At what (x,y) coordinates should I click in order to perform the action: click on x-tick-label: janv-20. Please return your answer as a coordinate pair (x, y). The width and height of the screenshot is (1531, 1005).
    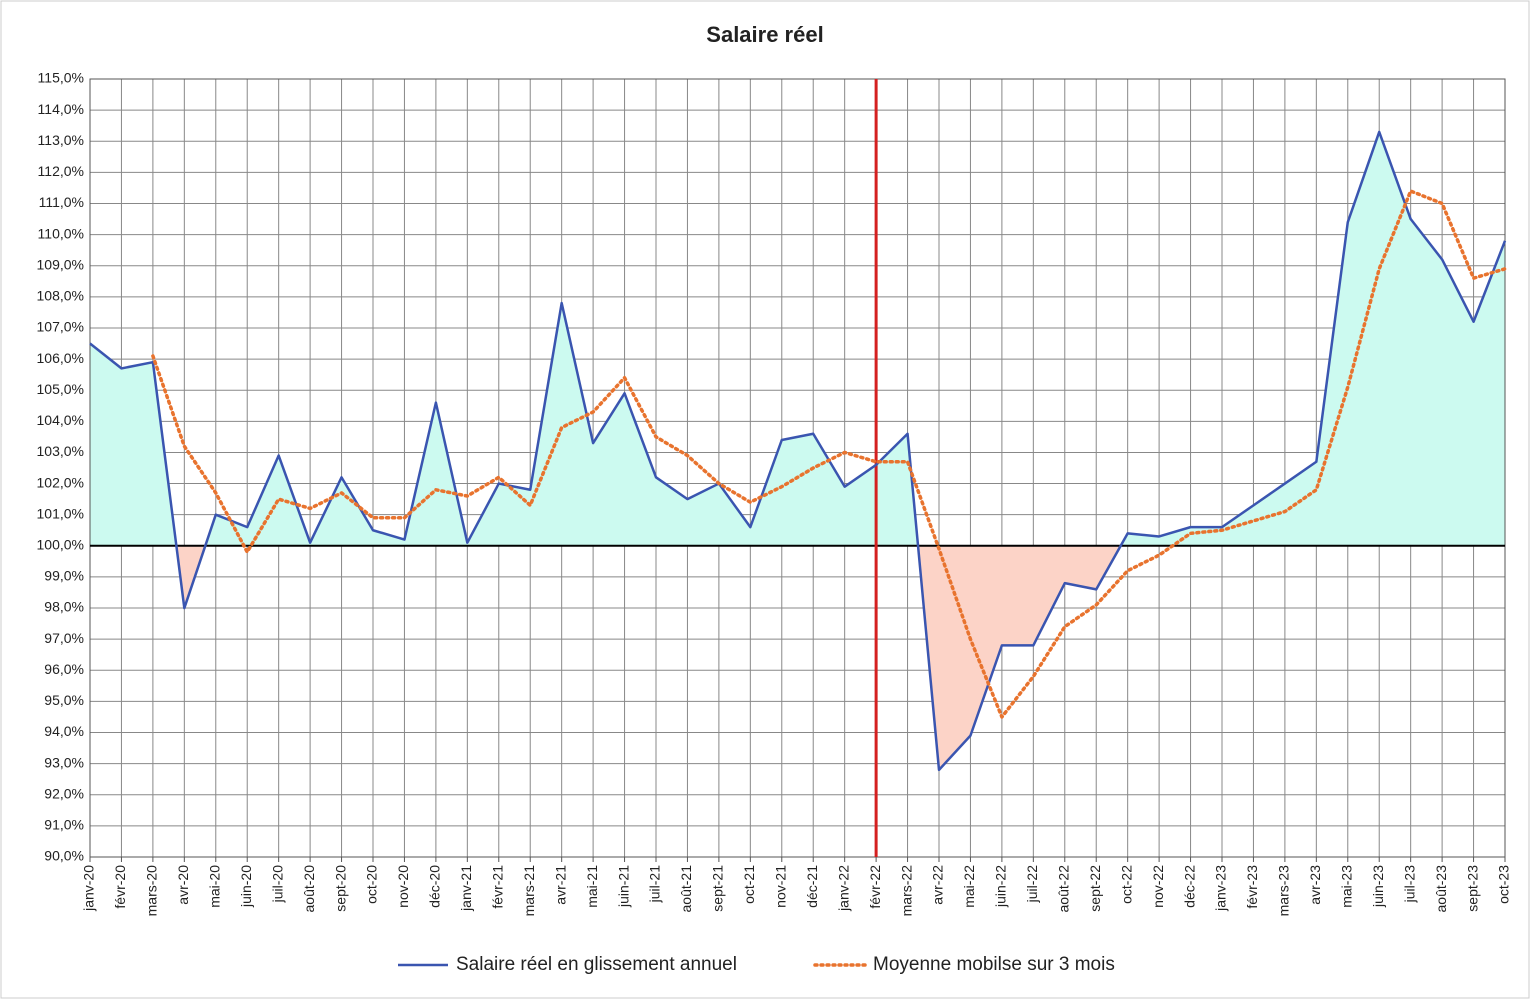
    Looking at the image, I should click on (89, 888).